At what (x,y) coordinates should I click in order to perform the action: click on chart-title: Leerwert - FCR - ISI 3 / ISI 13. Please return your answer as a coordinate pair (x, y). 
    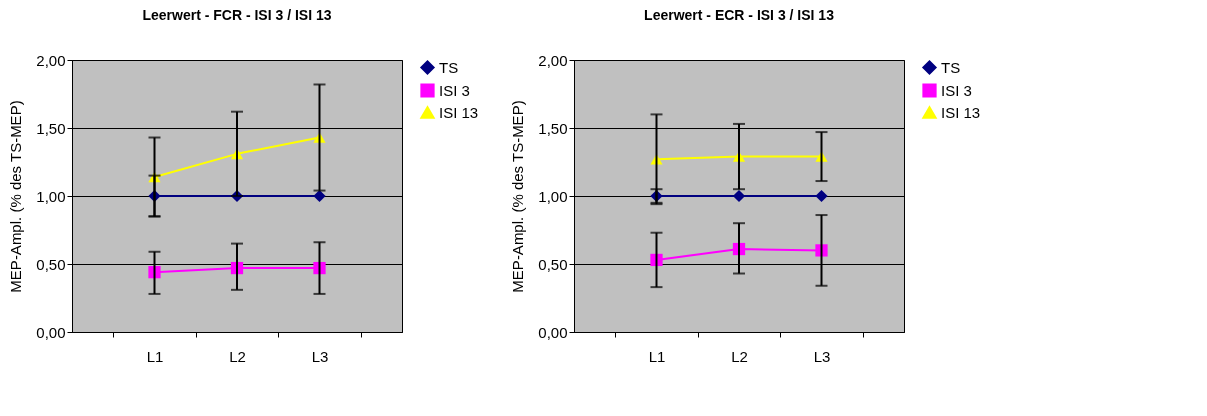
    Looking at the image, I should click on (237, 15).